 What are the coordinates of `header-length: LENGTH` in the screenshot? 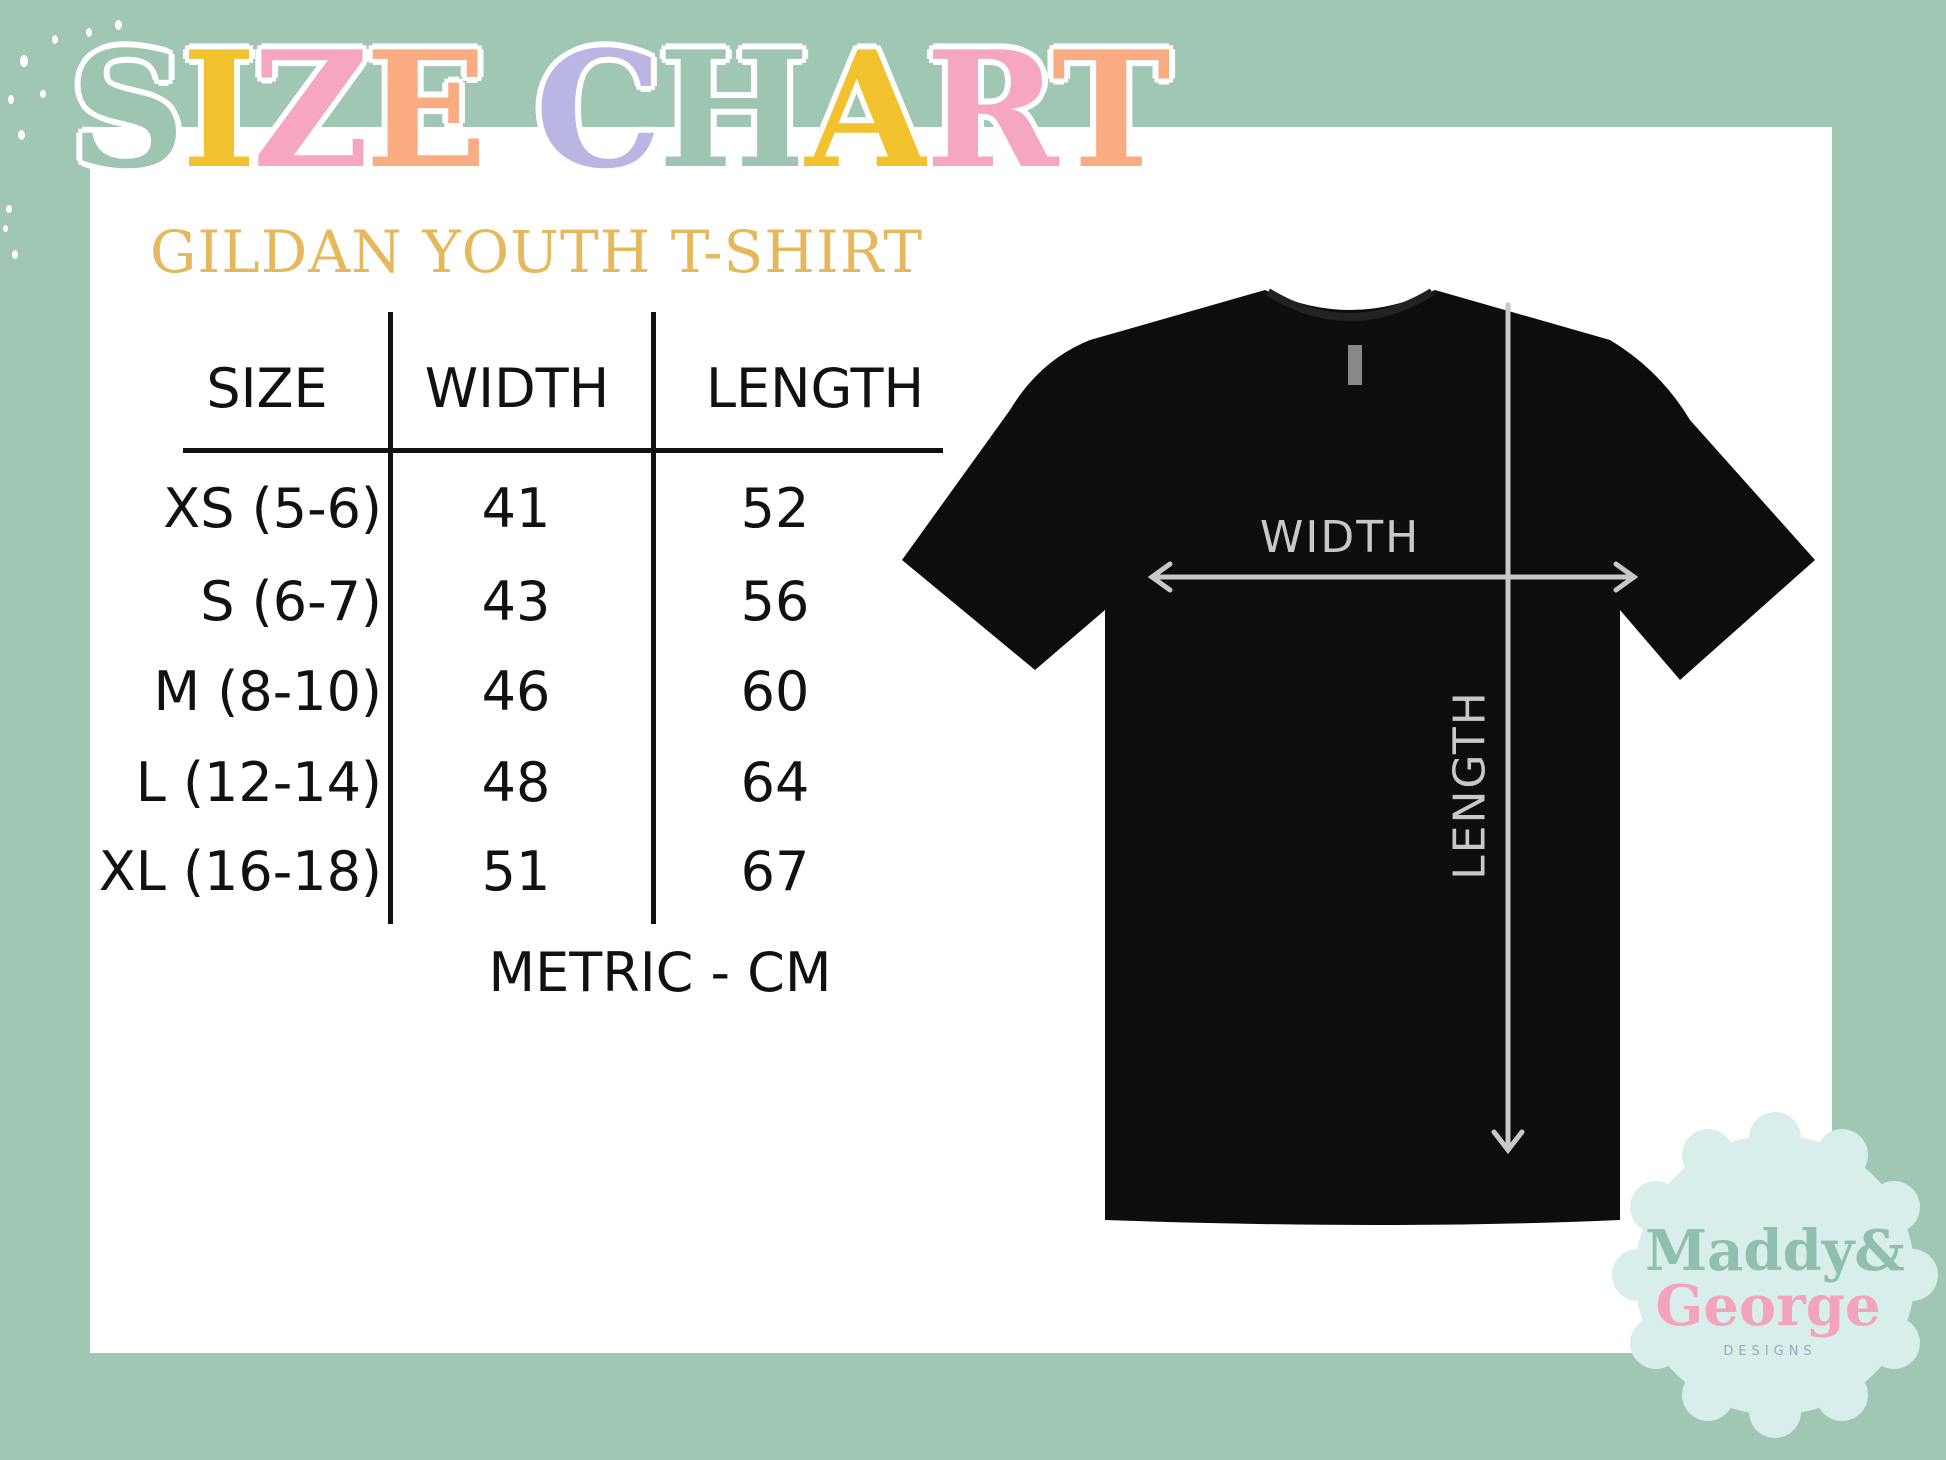 It's located at (815, 388).